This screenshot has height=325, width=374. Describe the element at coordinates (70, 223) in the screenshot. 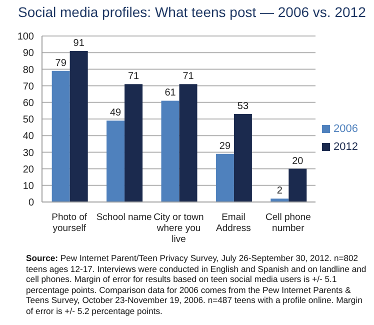

I see `x-tick-label: Photo of yourself` at that location.